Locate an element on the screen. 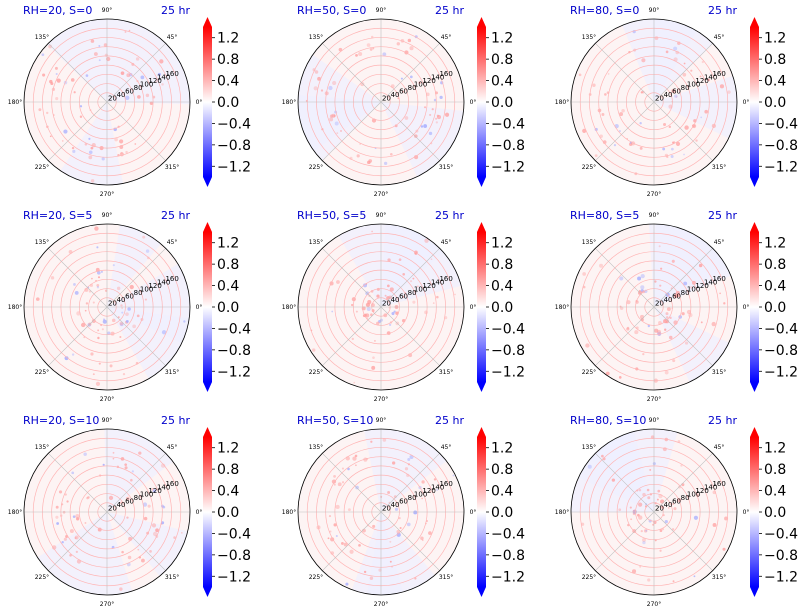 The width and height of the screenshot is (799, 612). colorbar-tick-label: −1.2 is located at coordinates (234, 167).